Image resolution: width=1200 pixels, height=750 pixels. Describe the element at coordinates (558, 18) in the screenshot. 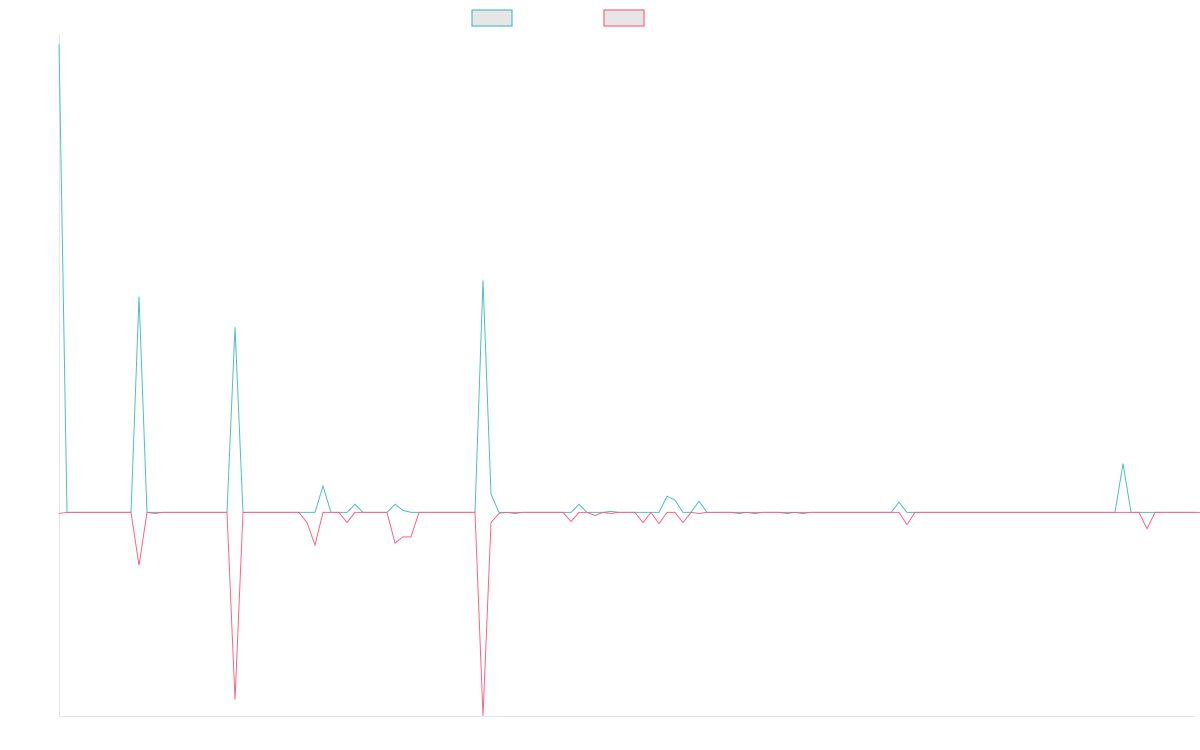

I see `legend` at that location.